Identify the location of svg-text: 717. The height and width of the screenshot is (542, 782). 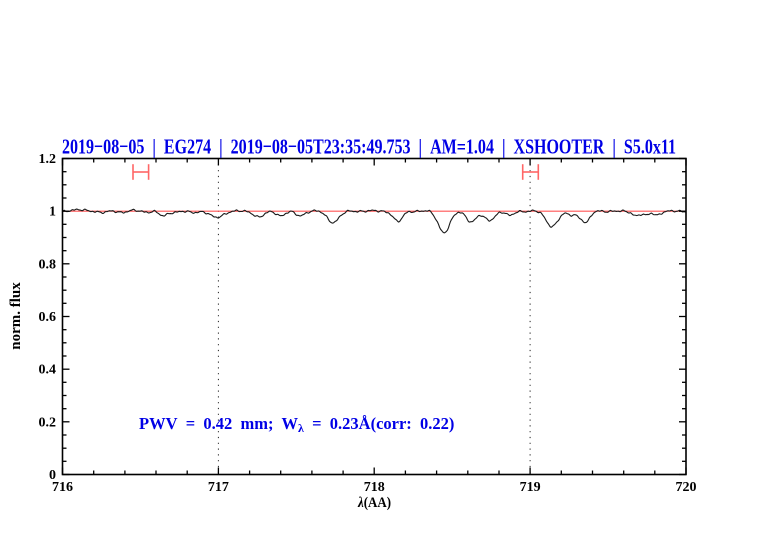
(218, 487).